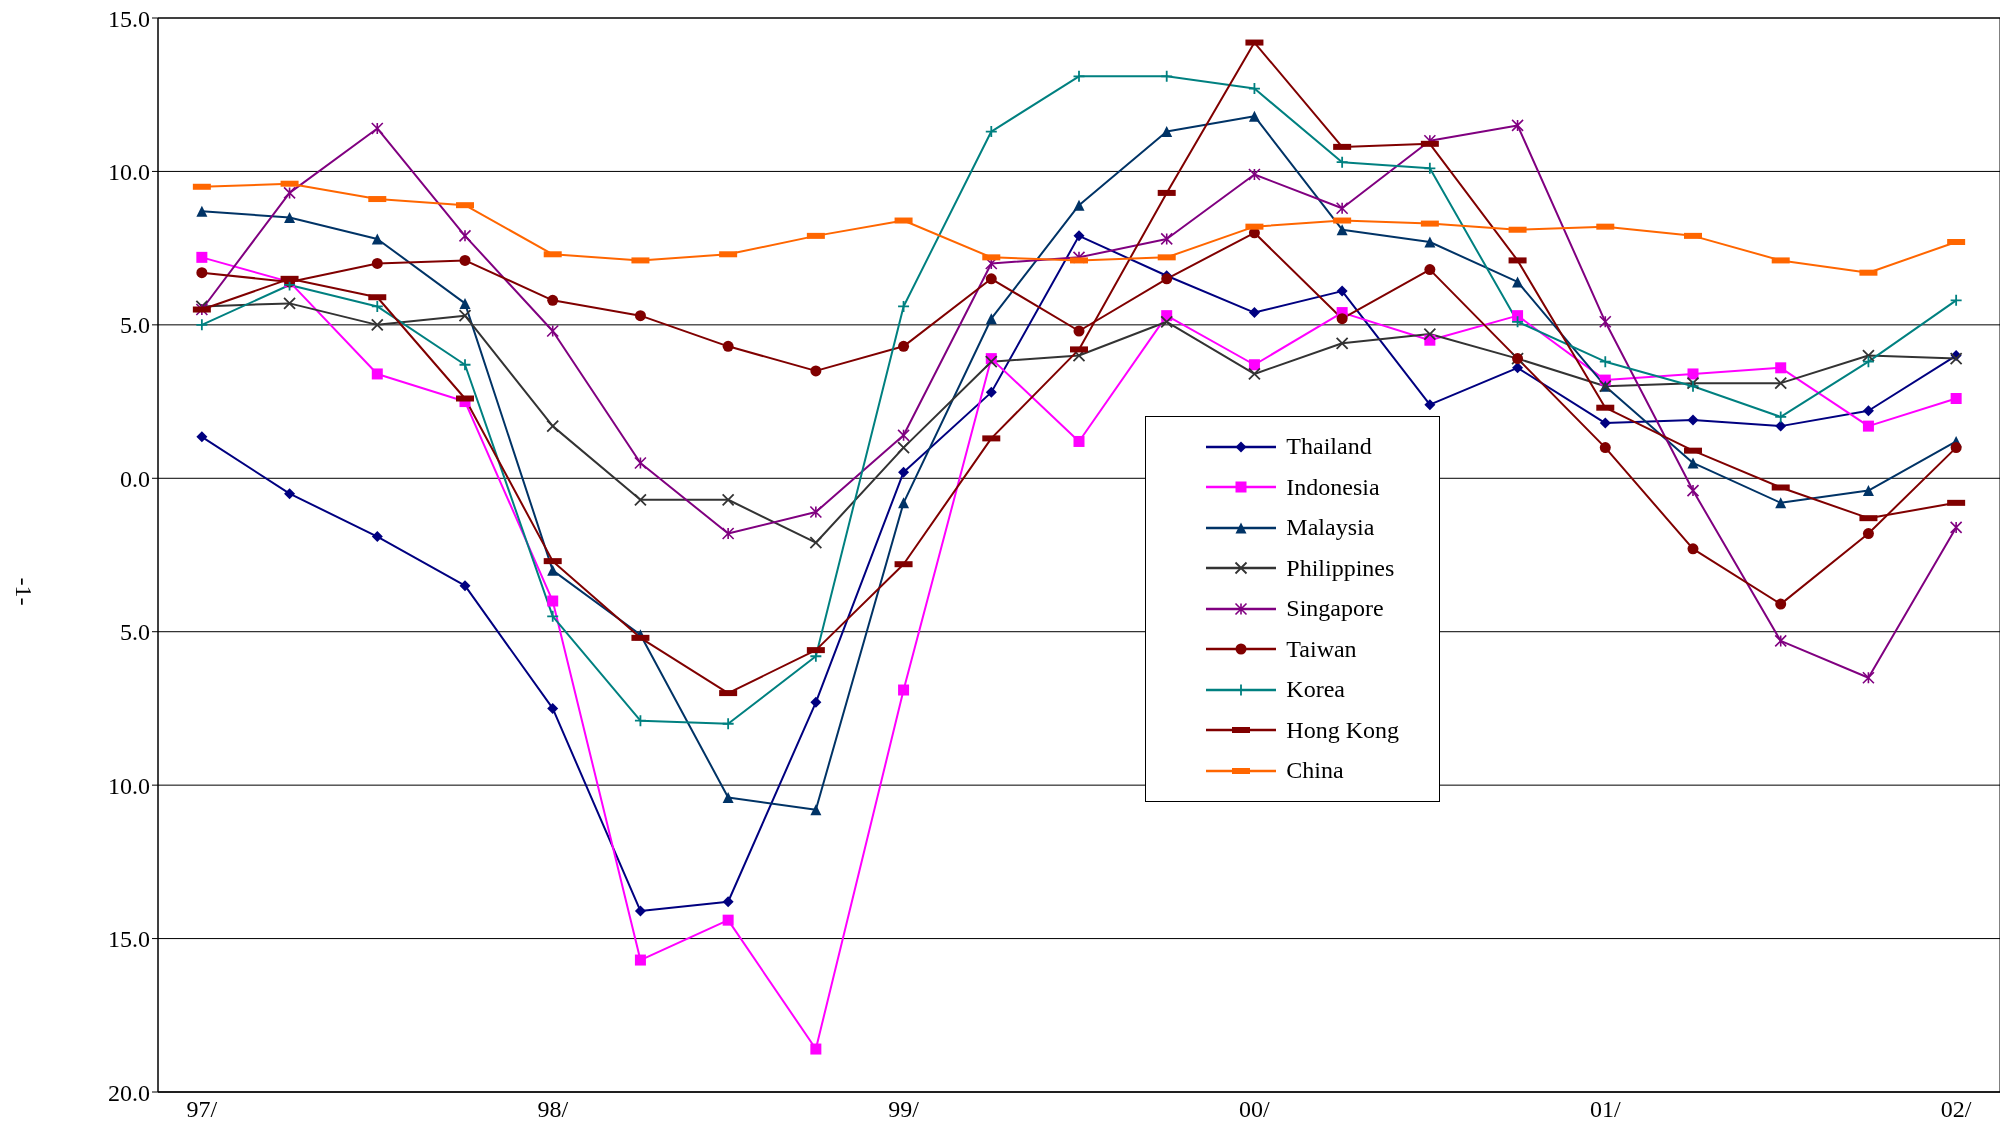 This screenshot has width=2008, height=1142. I want to click on y-tick-label: 20.0, so click(129, 1092).